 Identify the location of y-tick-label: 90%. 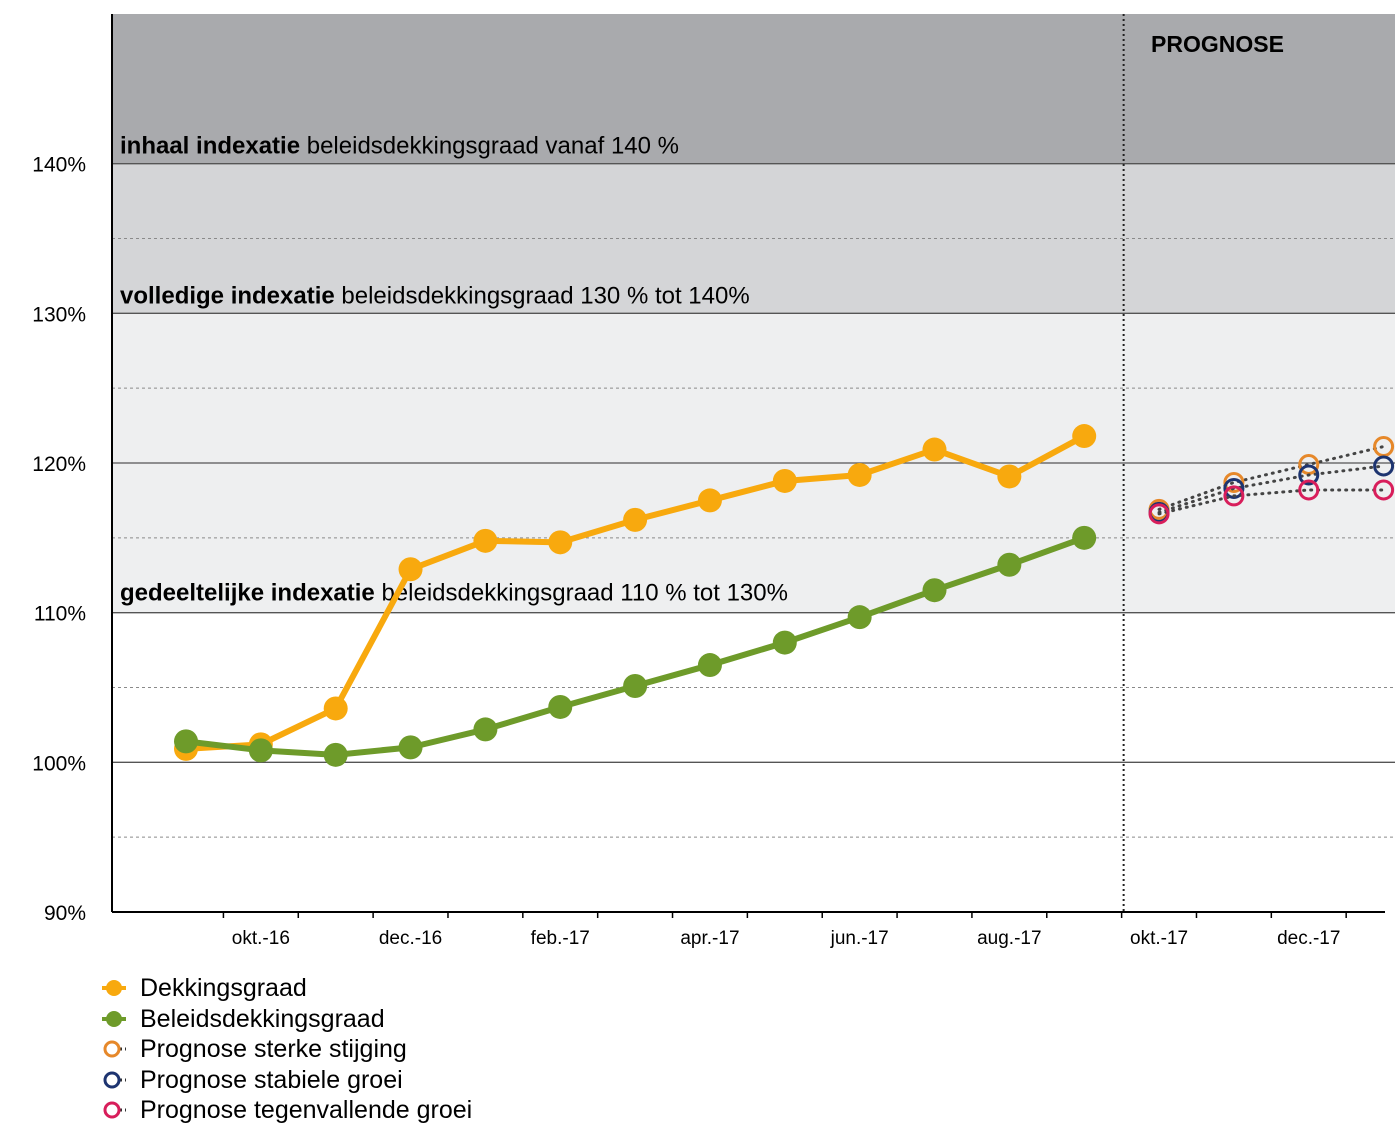
(65, 913).